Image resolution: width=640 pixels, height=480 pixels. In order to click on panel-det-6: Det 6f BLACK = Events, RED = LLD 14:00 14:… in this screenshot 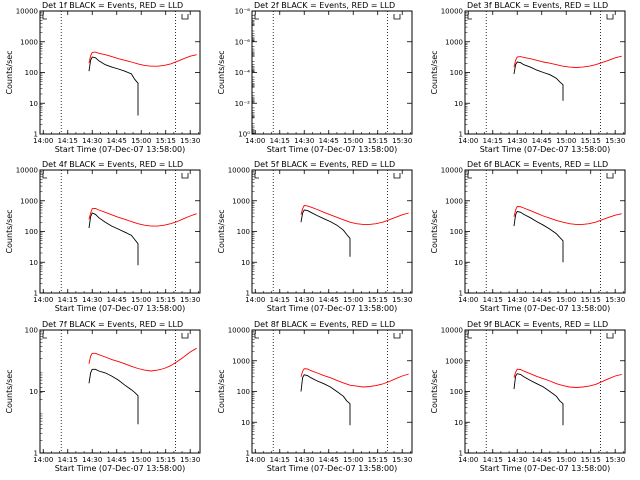, I will do `click(528, 236)`.